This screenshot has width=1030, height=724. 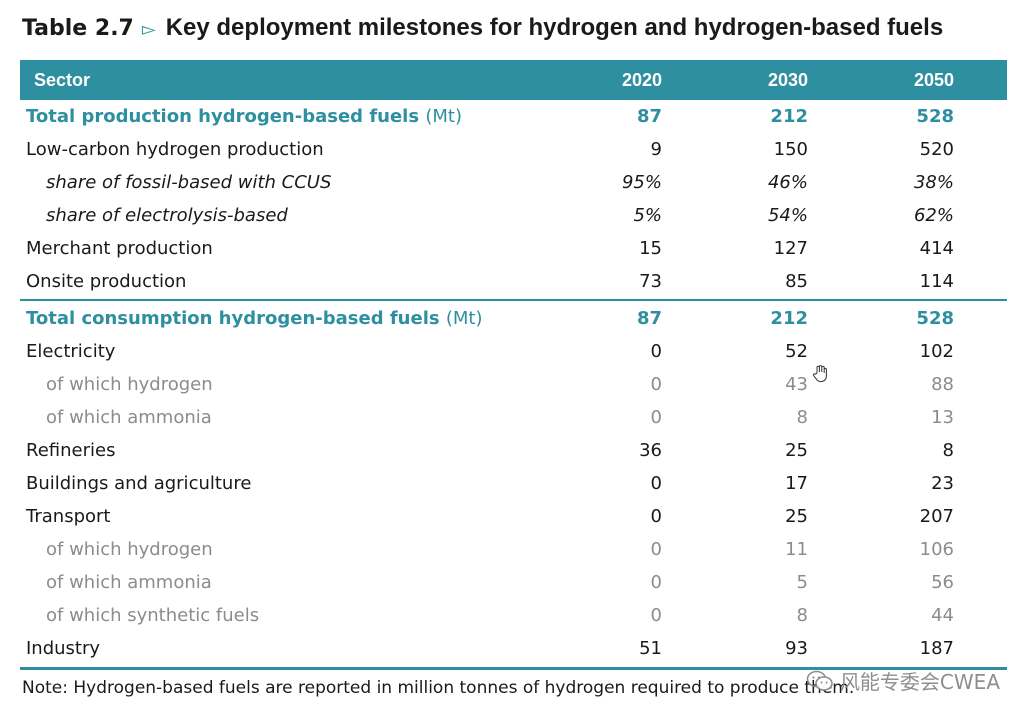 What do you see at coordinates (119, 248) in the screenshot?
I see `row-label: Merchant production` at bounding box center [119, 248].